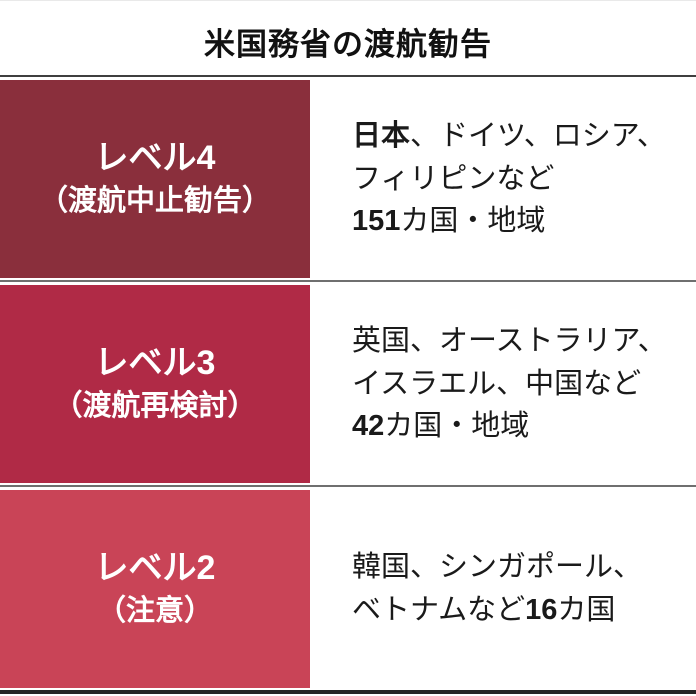  Describe the element at coordinates (155, 158) in the screenshot. I see `level4-label: レベル4` at that location.